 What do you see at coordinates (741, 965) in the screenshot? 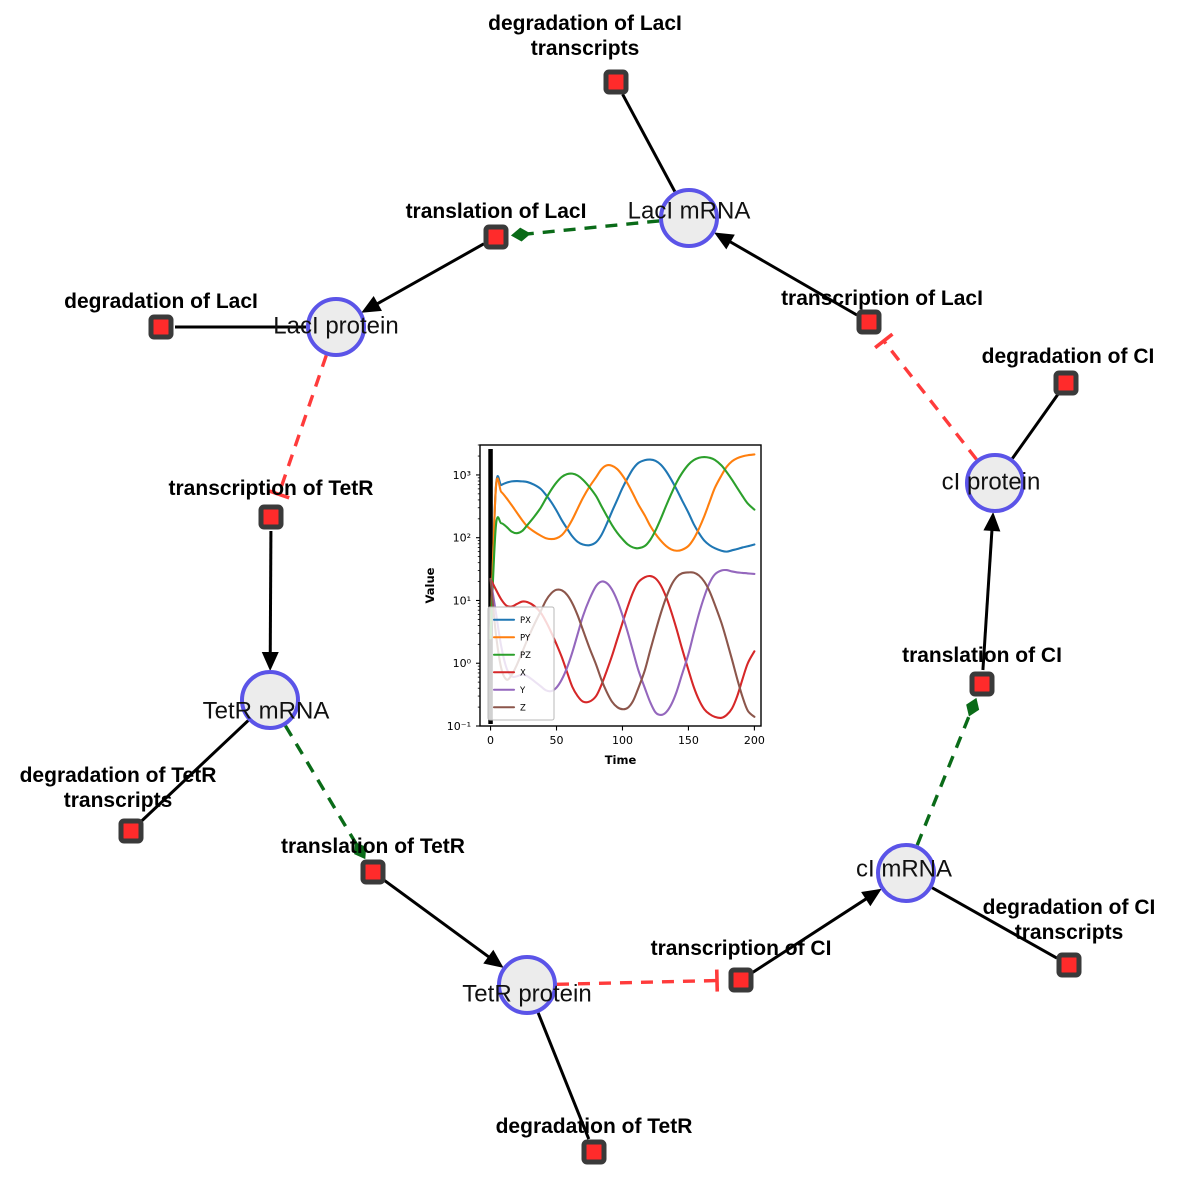
I see `process-node-transcription_ci: transcription of CI` at bounding box center [741, 965].